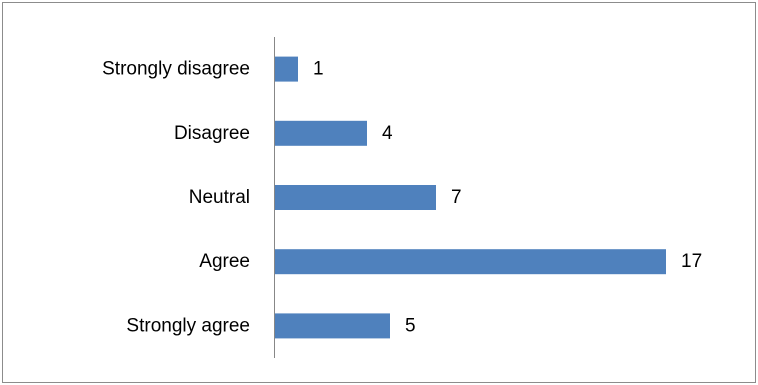 Image resolution: width=758 pixels, height=385 pixels. Describe the element at coordinates (470, 262) in the screenshot. I see `bar-agree` at that location.